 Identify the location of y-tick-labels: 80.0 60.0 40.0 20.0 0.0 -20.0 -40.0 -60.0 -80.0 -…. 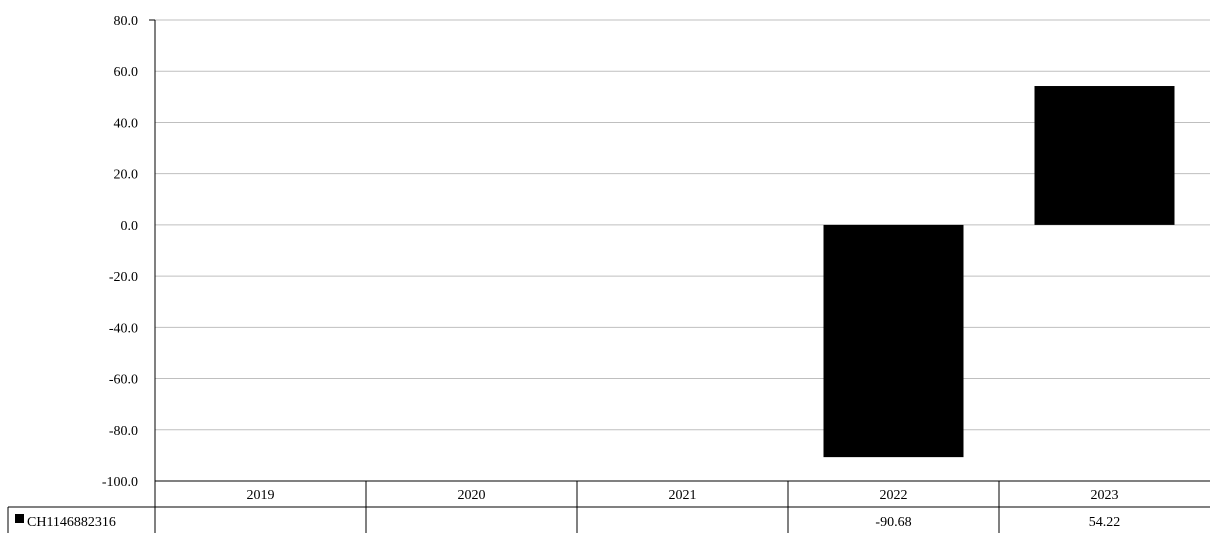
(120, 252).